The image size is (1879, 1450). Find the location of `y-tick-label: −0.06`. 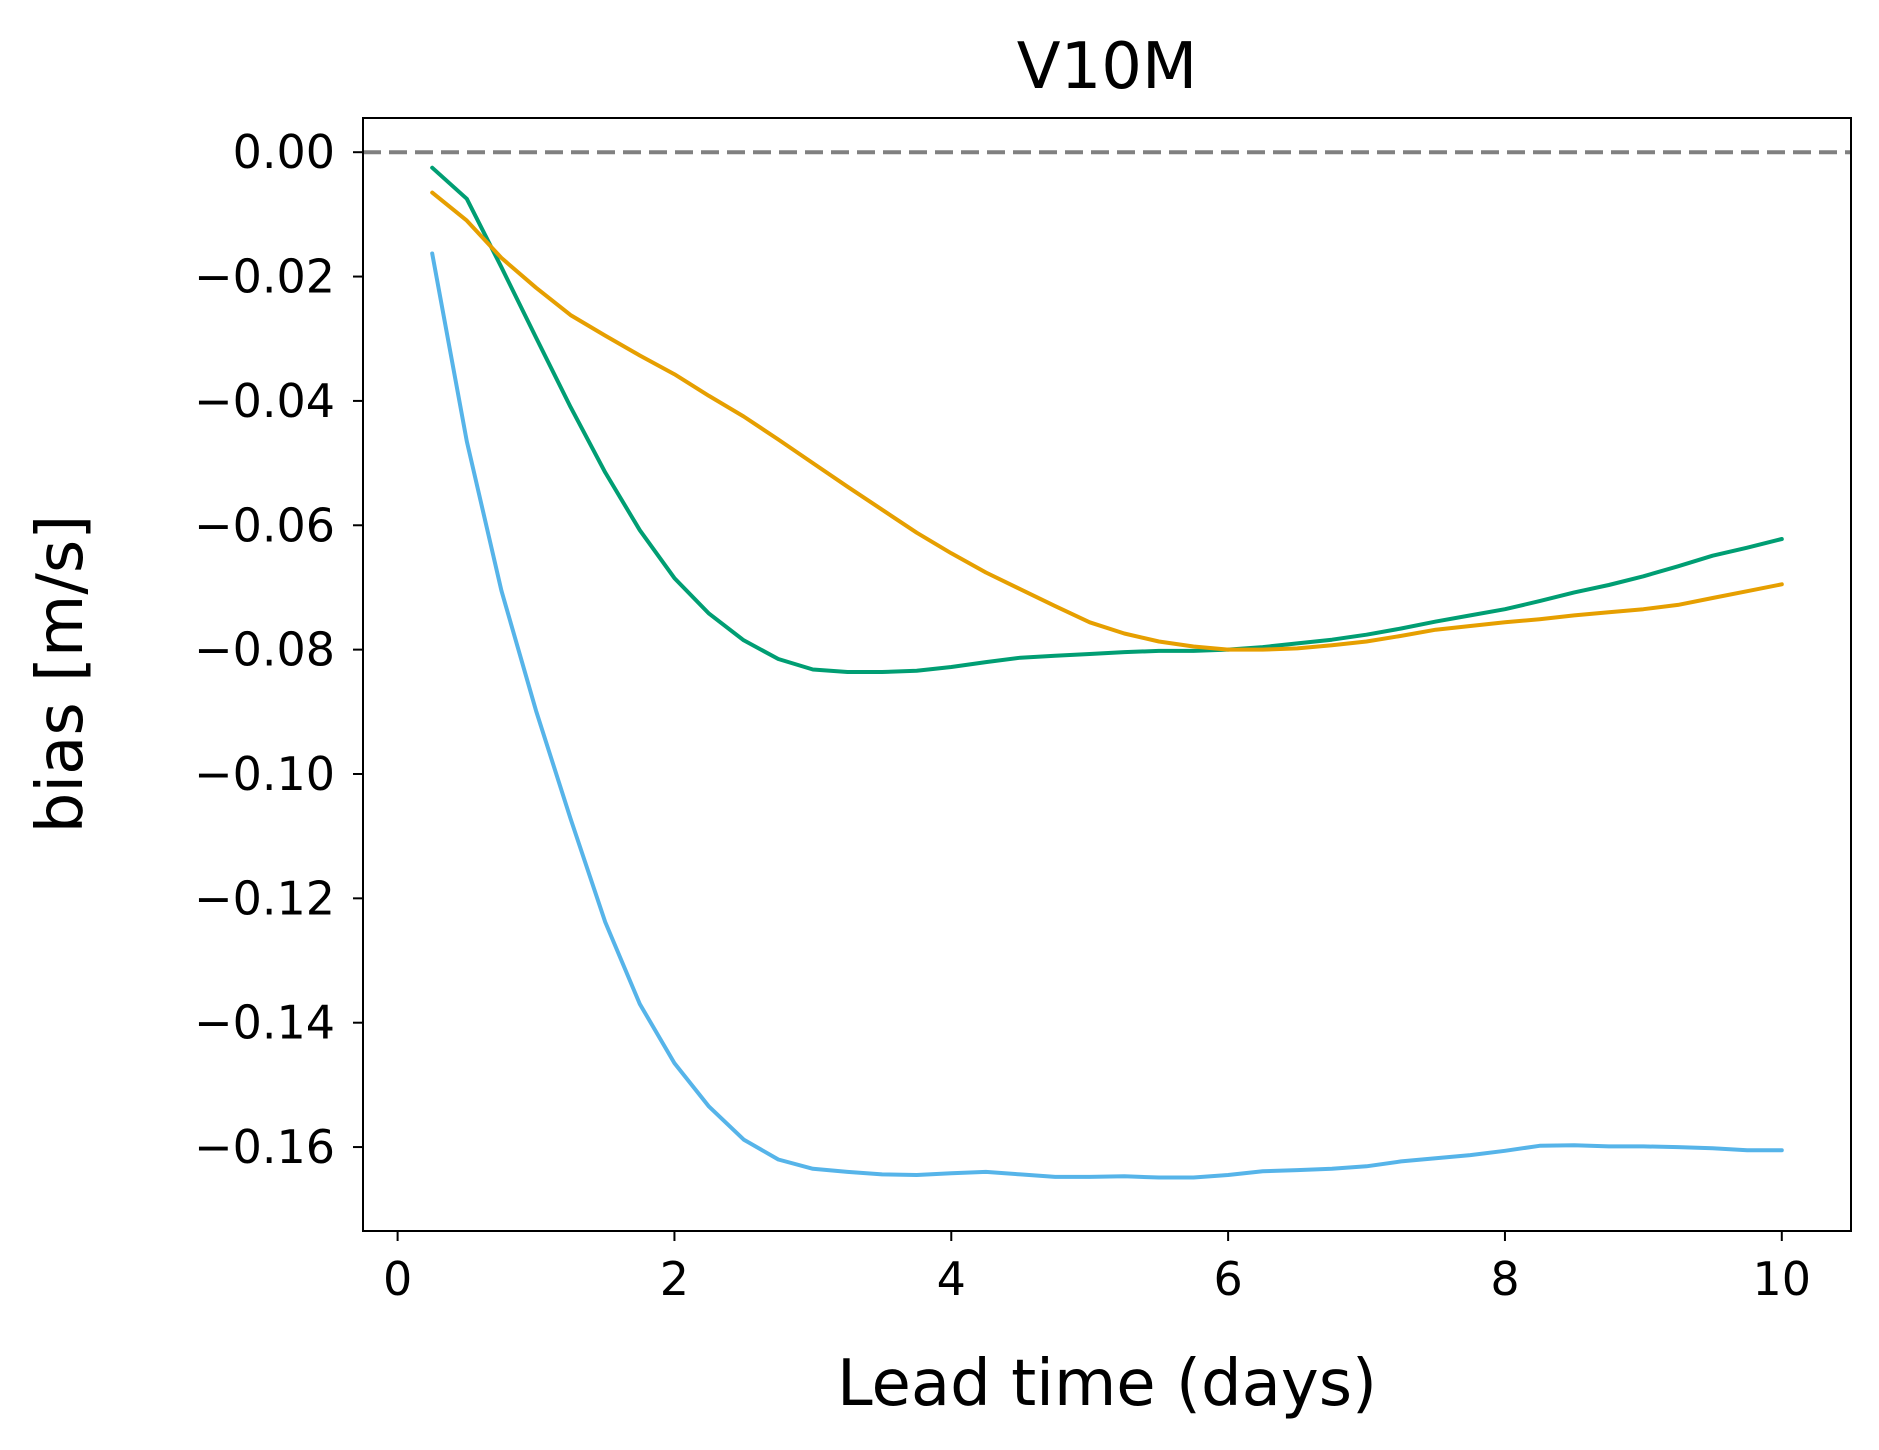

y-tick-label: −0.06 is located at coordinates (264, 525).